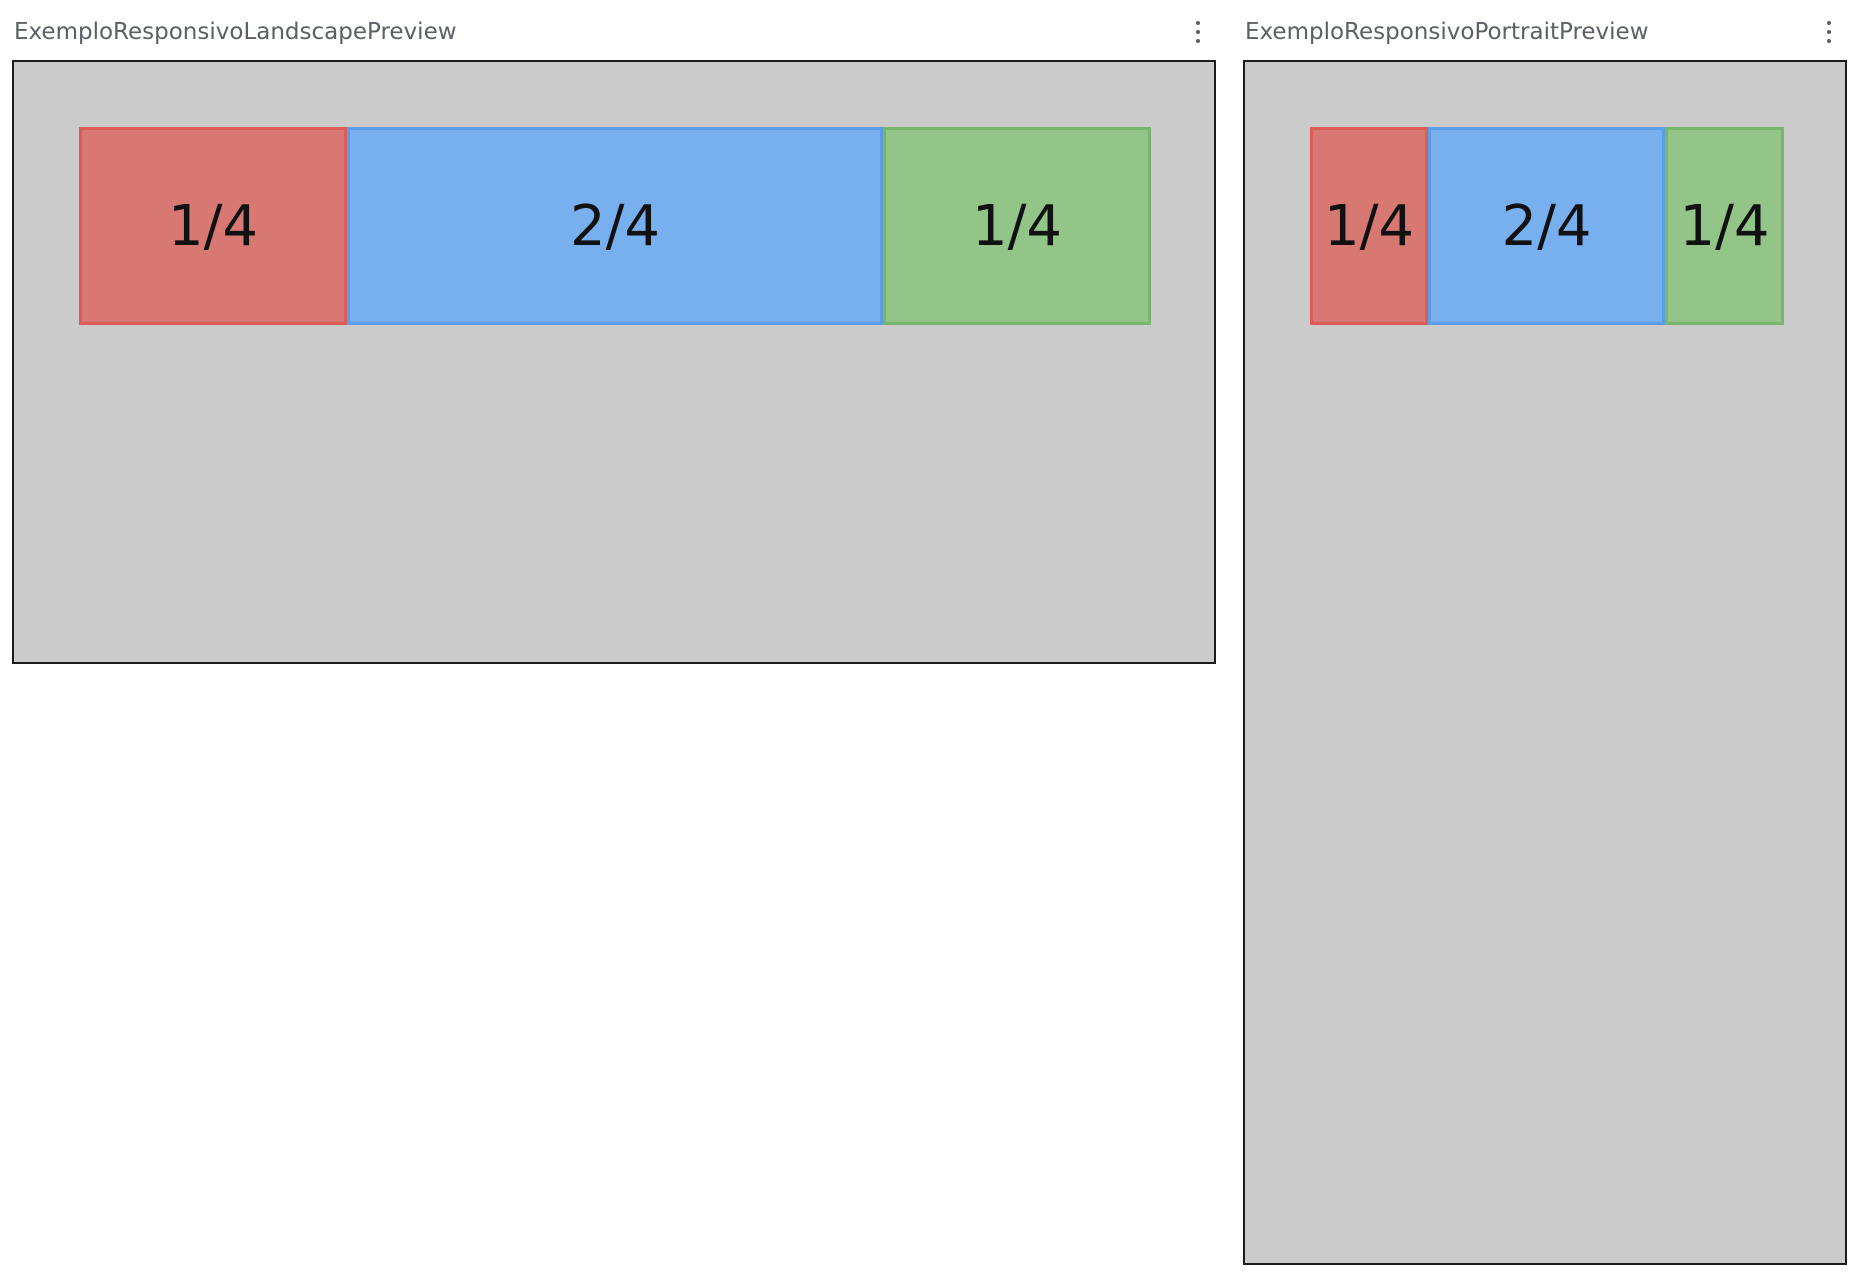 This screenshot has width=1860, height=1284. Describe the element at coordinates (235, 32) in the screenshot. I see `landscape-preview-title: ExemploResponsivoLandscapePreview` at that location.